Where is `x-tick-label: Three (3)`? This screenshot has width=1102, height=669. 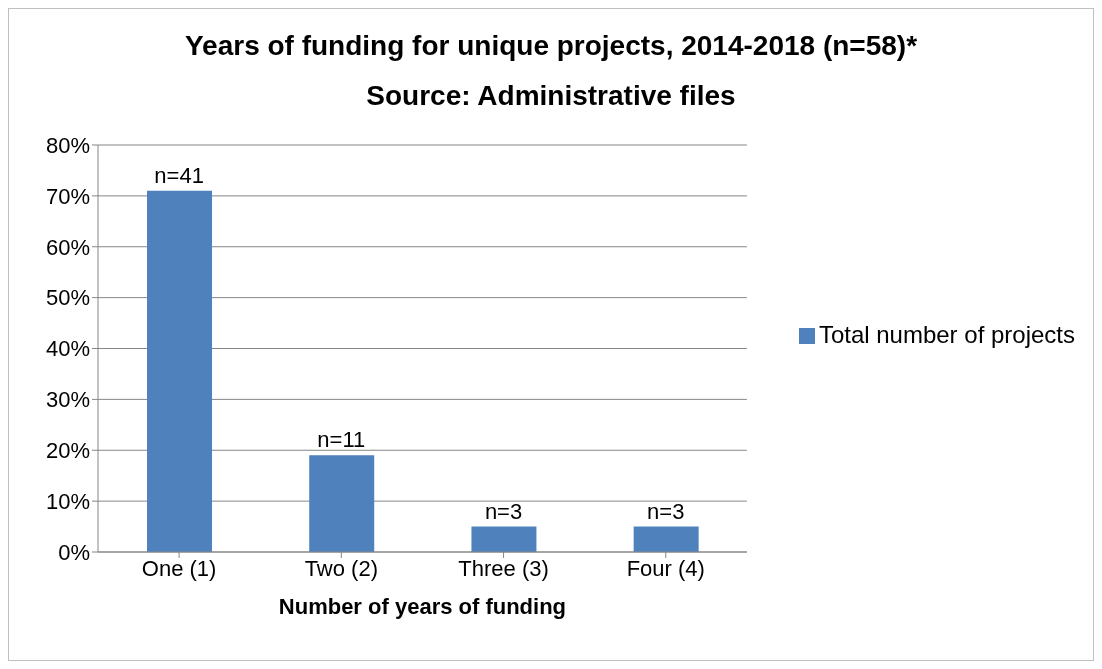 x-tick-label: Three (3) is located at coordinates (503, 568).